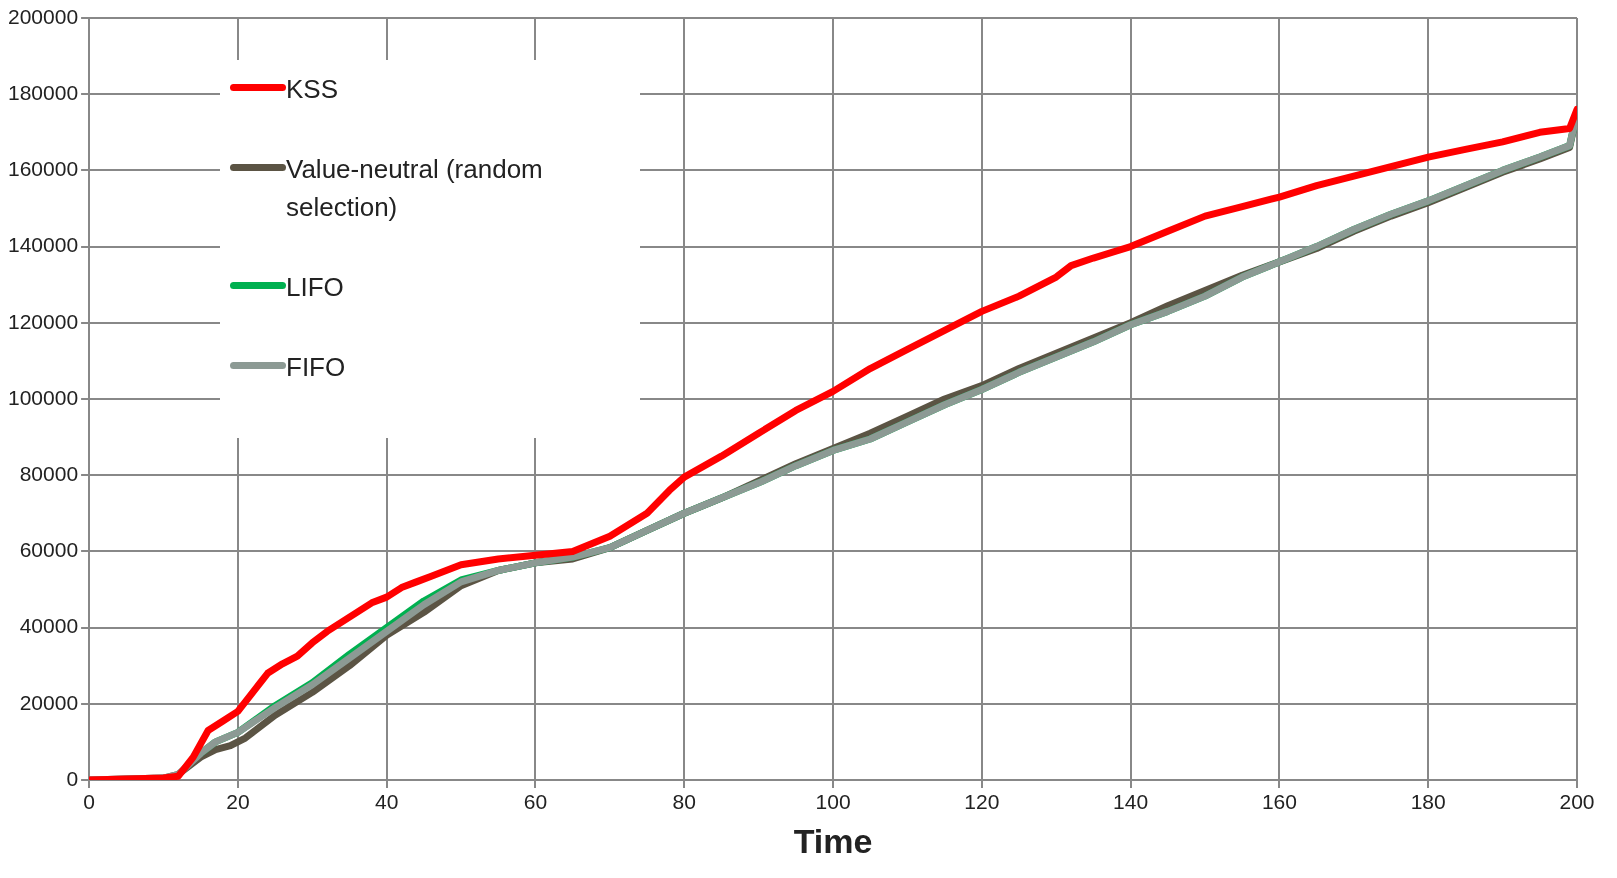 Image resolution: width=1617 pixels, height=878 pixels. What do you see at coordinates (315, 287) in the screenshot?
I see `legend-label: LIFO` at bounding box center [315, 287].